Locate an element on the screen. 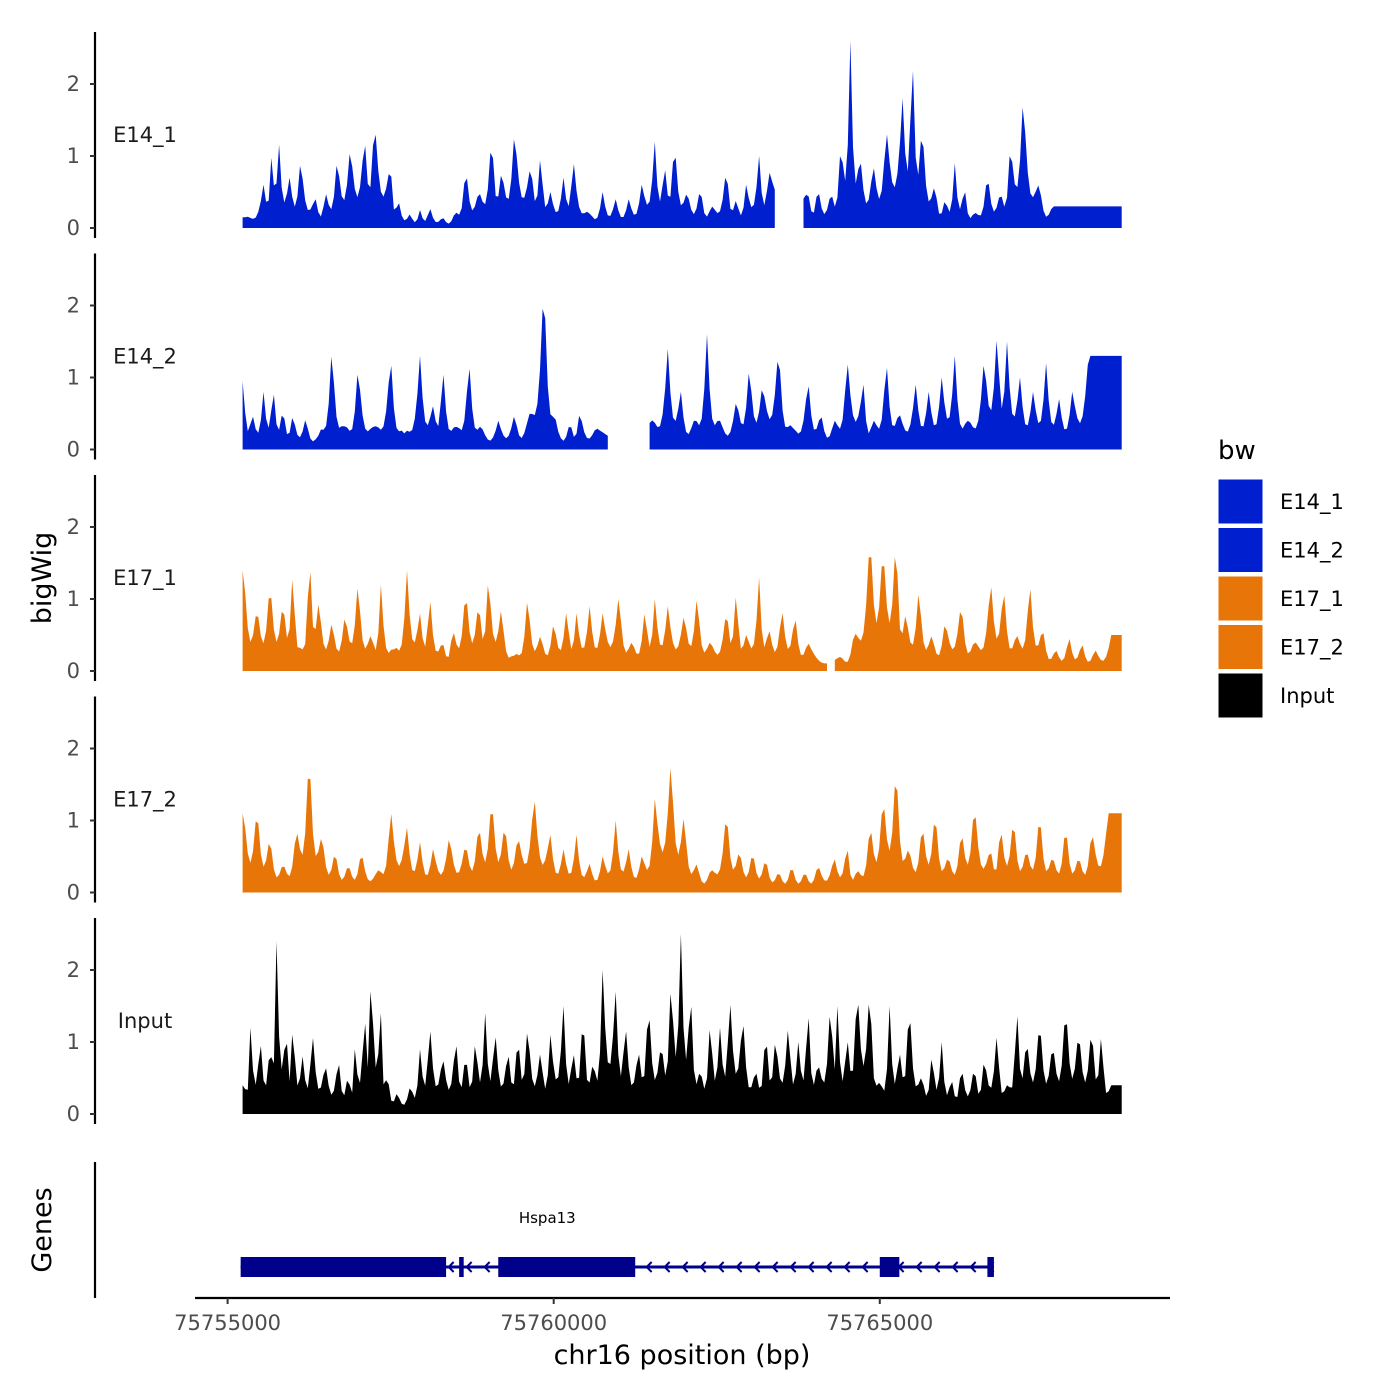 Image resolution: width=1400 pixels, height=1400 pixels. track-label-E14_2: E14_2 is located at coordinates (145, 357).